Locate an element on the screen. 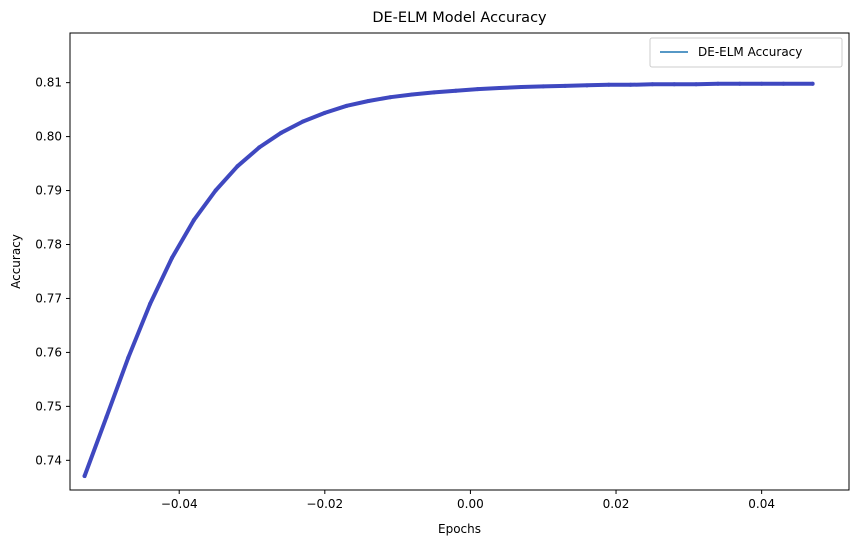  legend-label: DE-ELM Accuracy is located at coordinates (750, 52).